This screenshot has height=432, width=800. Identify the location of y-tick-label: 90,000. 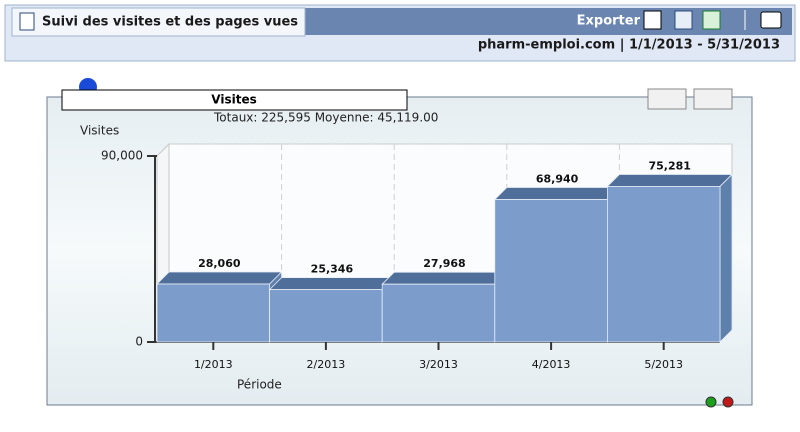
(122, 156).